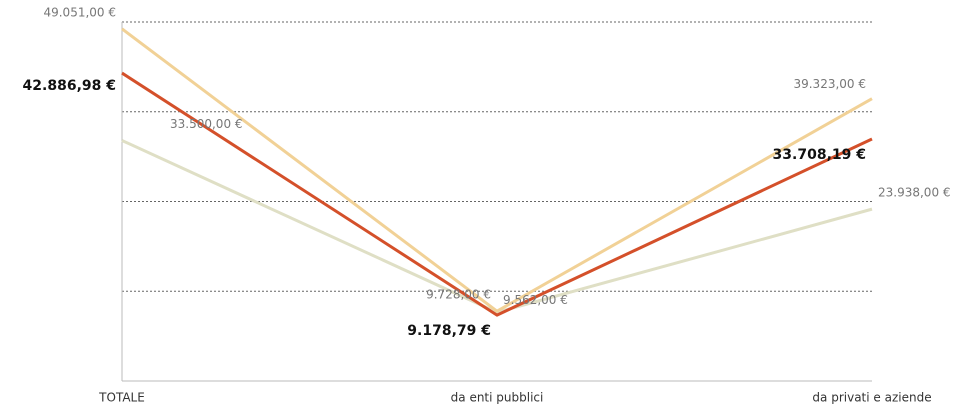 This screenshot has height=405, width=967. Describe the element at coordinates (829, 84) in the screenshot. I see `data-label: 39.323,00 €` at that location.